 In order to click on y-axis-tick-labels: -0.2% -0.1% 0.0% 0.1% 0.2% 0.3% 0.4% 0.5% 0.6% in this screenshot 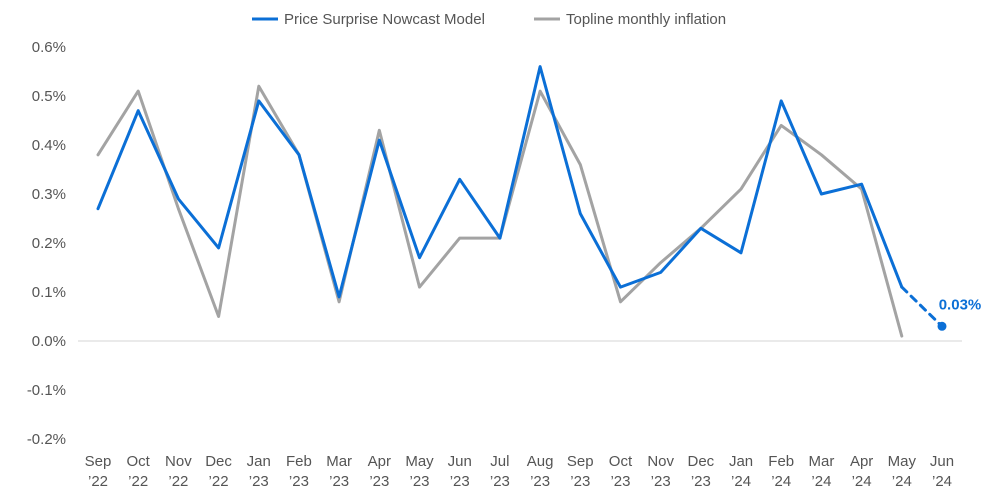, I will do `click(46, 243)`.